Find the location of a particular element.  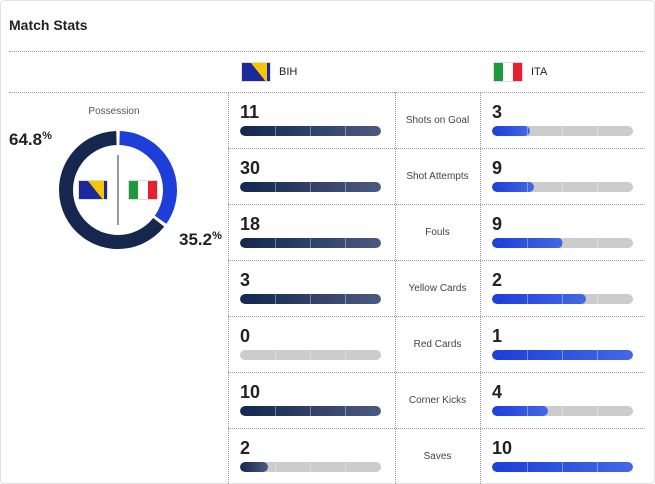

team-abbr: BIH is located at coordinates (288, 72).